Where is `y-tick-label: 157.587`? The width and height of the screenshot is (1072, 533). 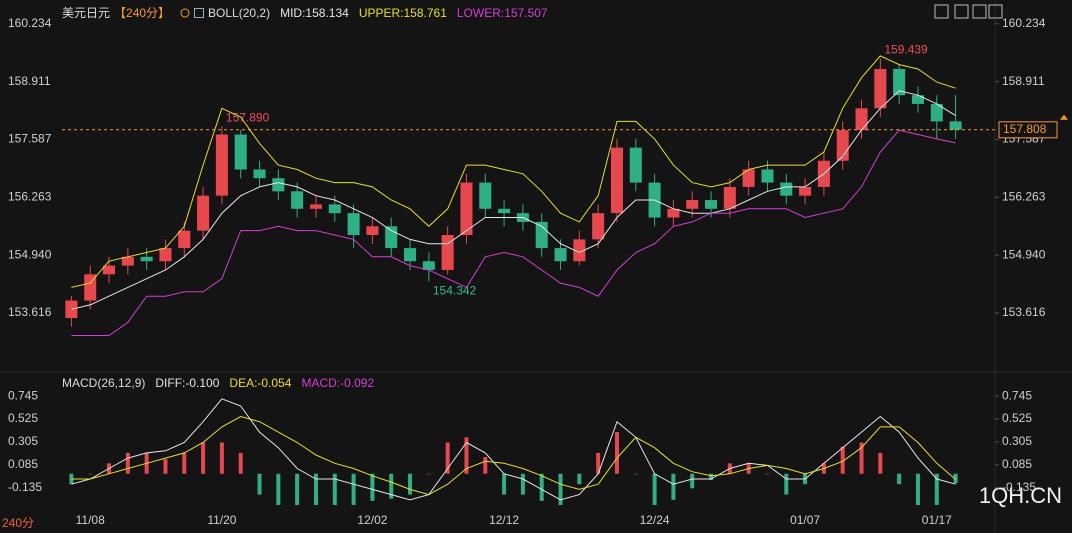
y-tick-label: 157.587 is located at coordinates (30, 139).